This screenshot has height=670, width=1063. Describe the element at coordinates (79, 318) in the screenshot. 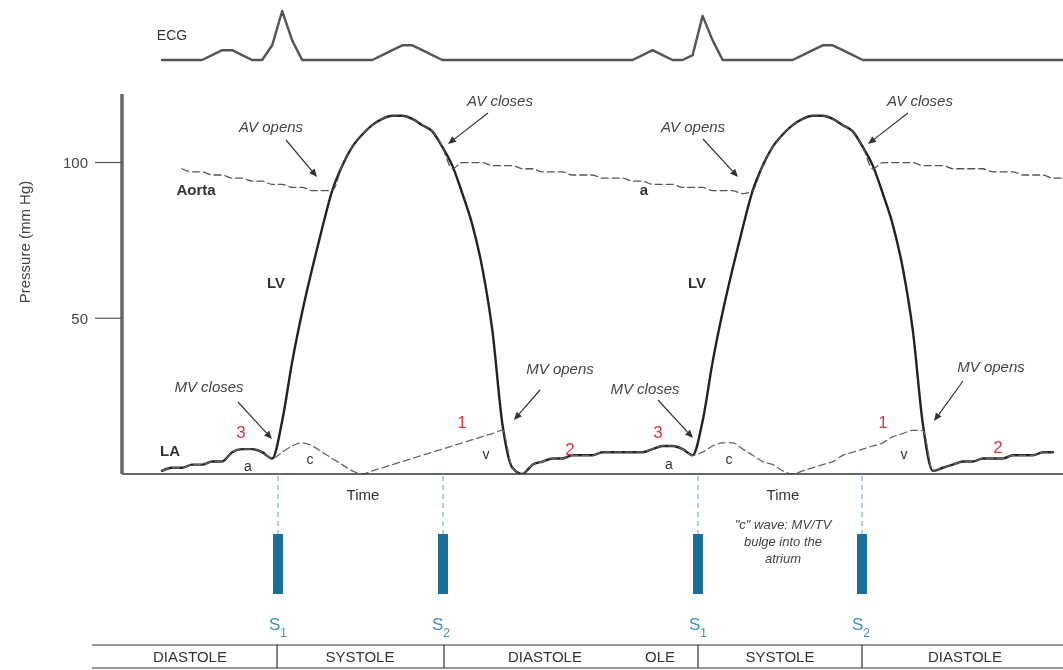

I see `y-tick-label: 50` at that location.